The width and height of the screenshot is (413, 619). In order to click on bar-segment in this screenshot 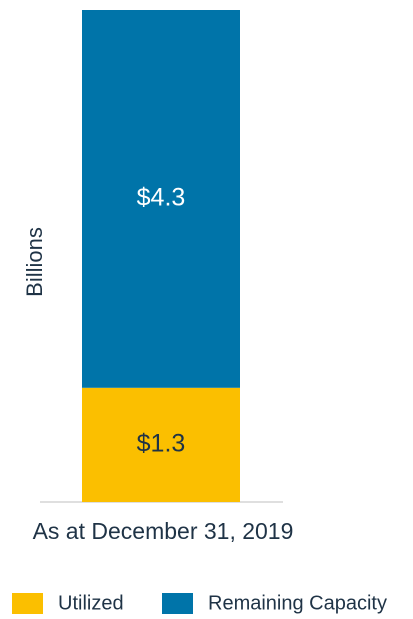, I will do `click(161, 444)`.